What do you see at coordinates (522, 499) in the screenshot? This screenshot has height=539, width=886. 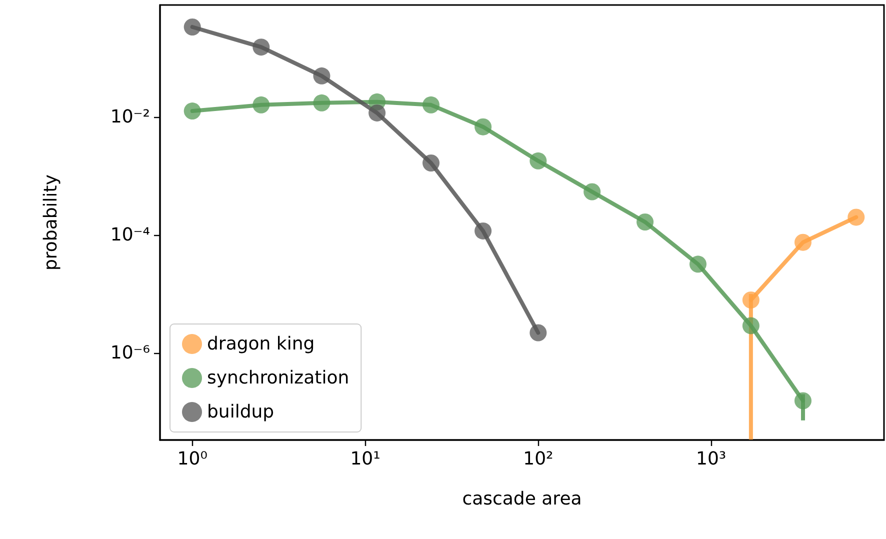 I see `x-axis-title: cascade area` at bounding box center [522, 499].